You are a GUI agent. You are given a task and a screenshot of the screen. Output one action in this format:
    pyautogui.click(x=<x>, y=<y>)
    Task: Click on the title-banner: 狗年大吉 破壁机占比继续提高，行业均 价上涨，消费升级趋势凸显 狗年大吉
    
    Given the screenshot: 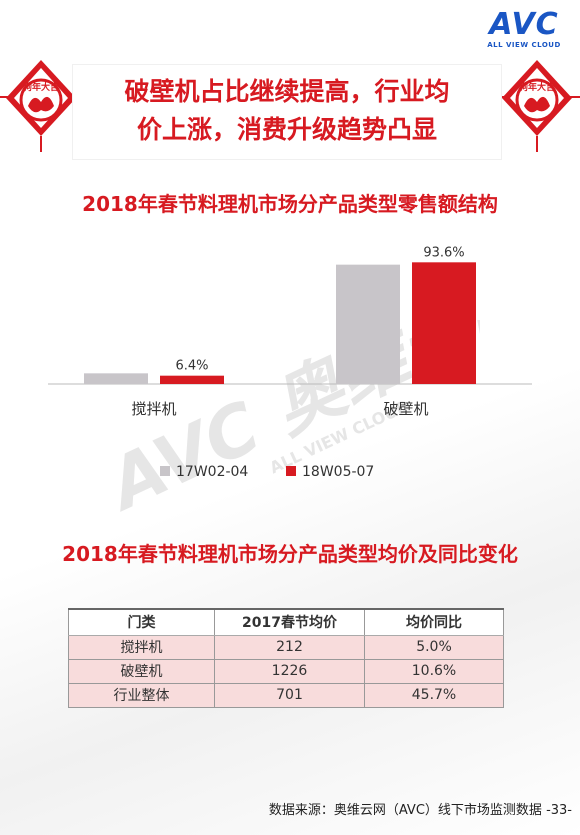 What is the action you would take?
    pyautogui.click(x=290, y=110)
    